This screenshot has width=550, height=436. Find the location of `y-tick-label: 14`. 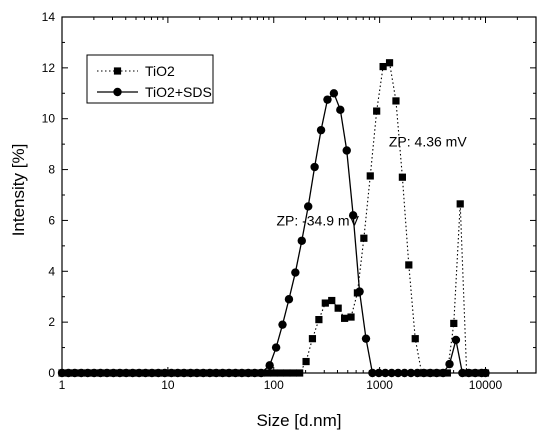

y-tick-label: 14 is located at coordinates (49, 17).